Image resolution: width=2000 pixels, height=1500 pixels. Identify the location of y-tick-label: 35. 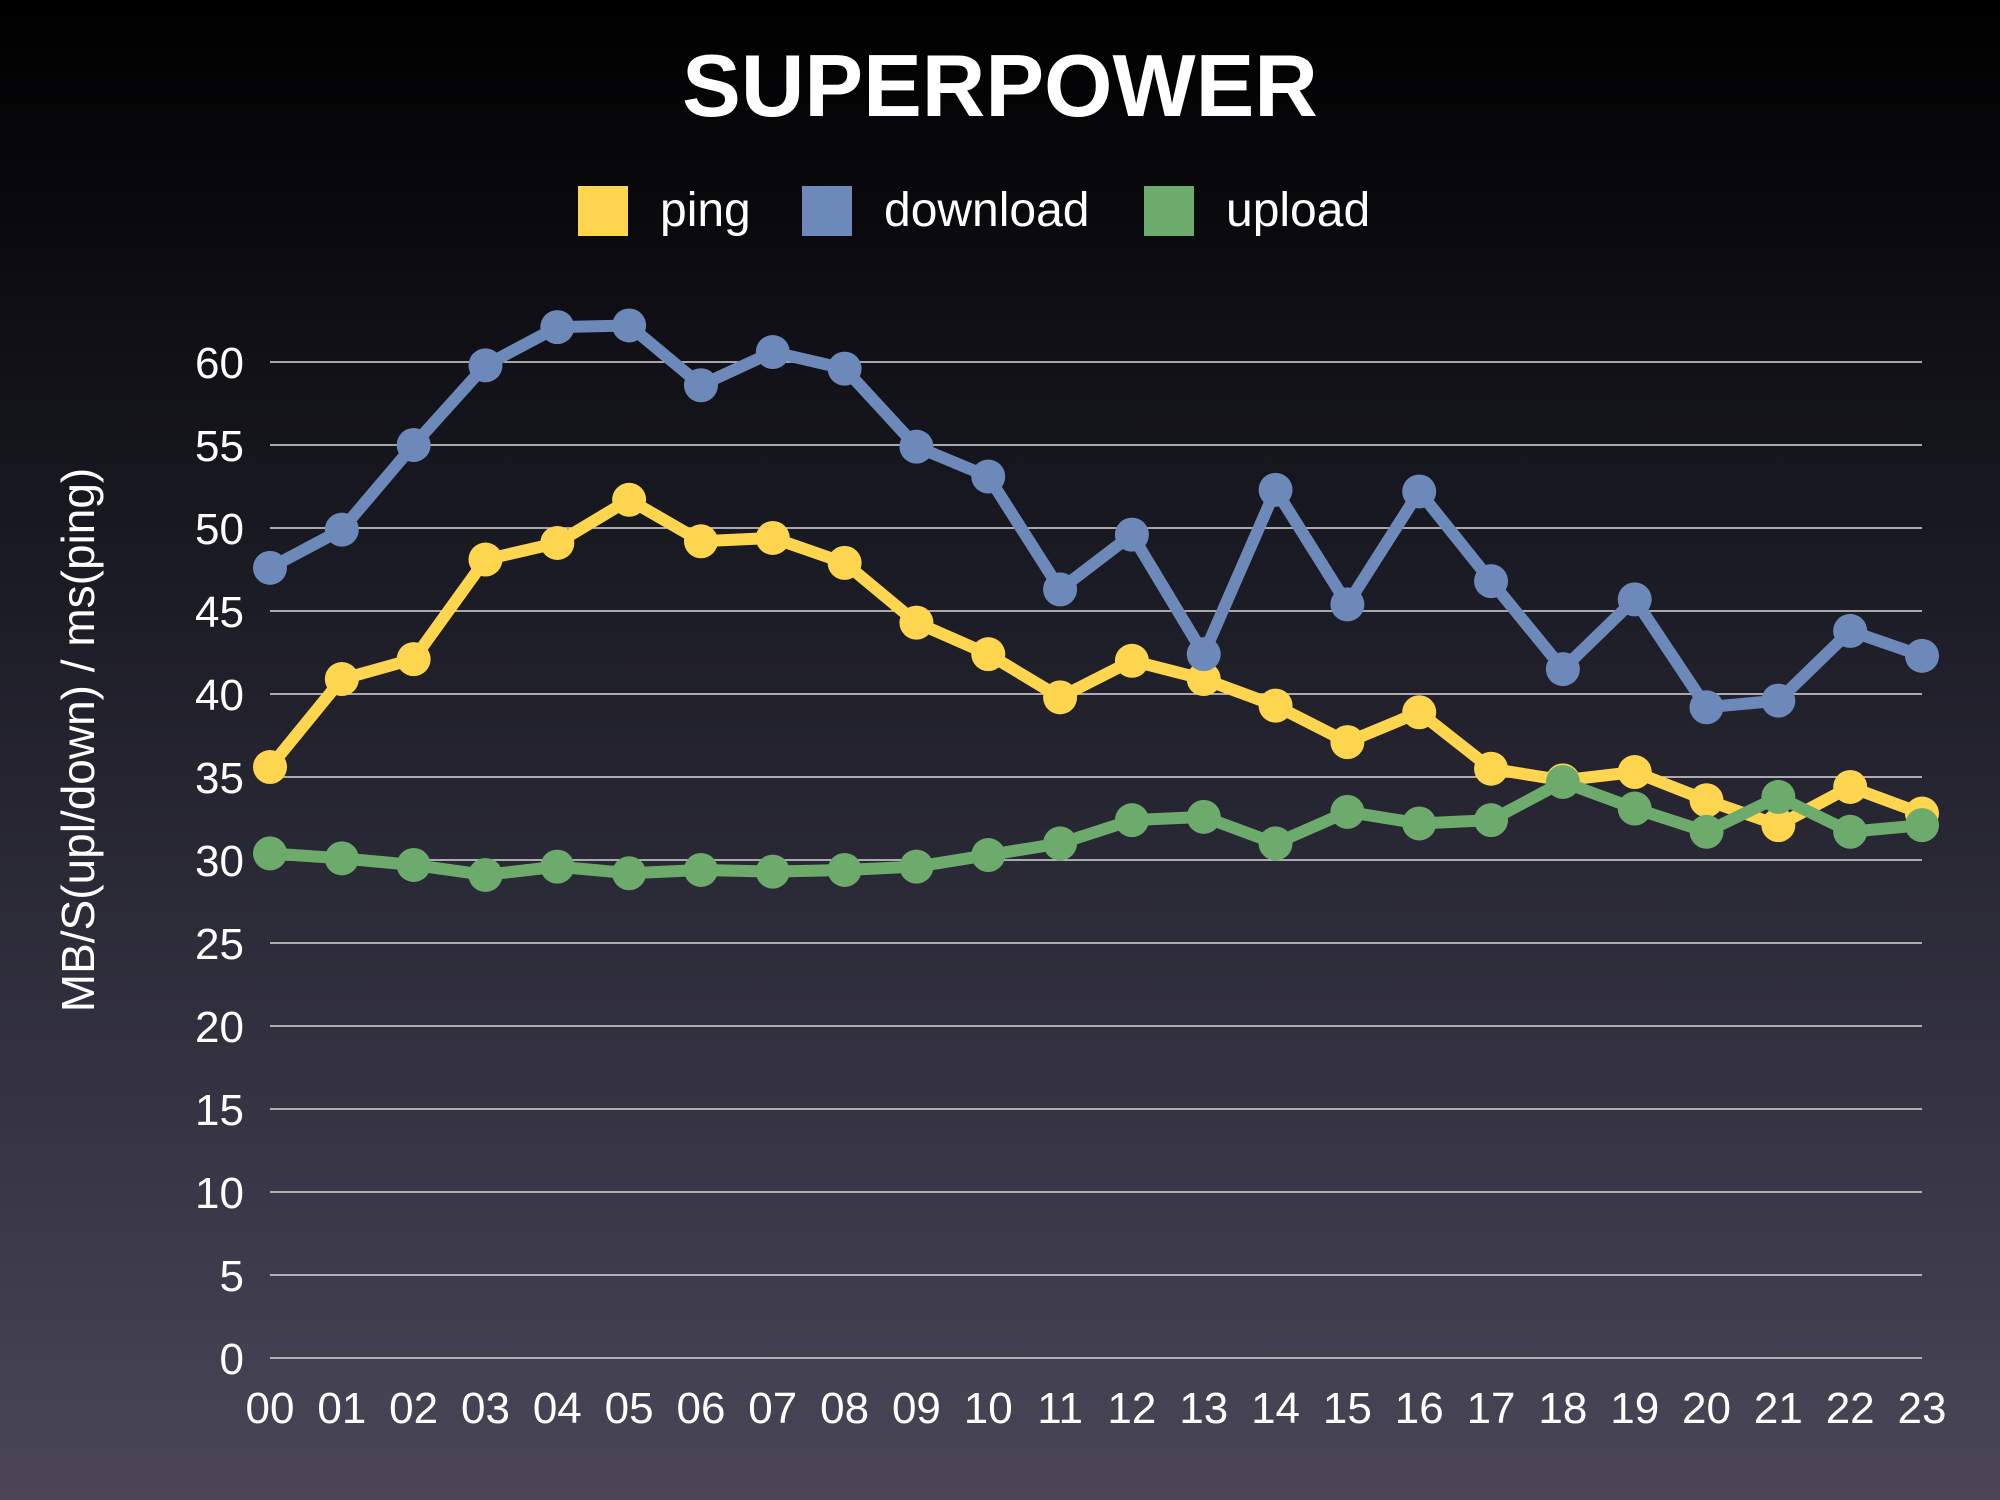
(219, 778).